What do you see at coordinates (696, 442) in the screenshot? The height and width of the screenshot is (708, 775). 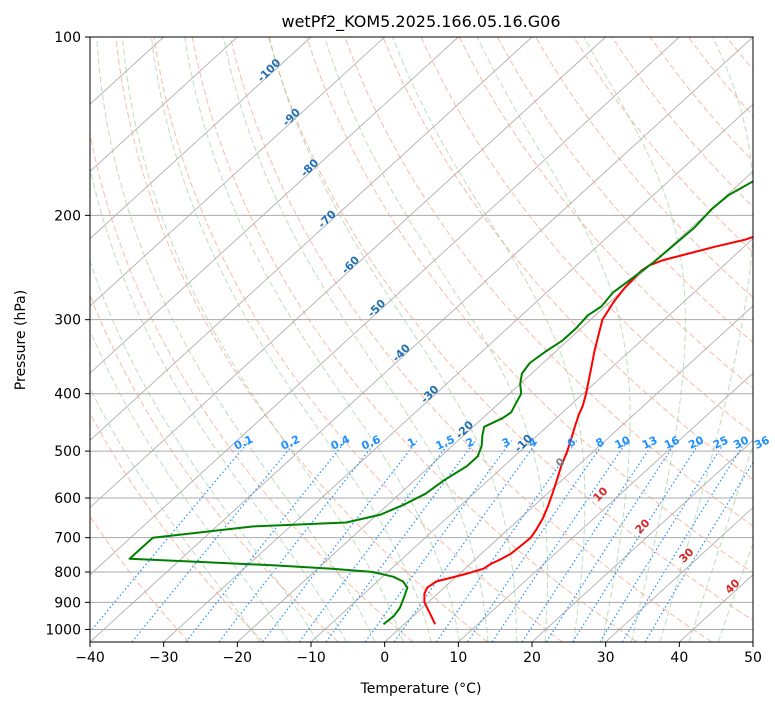 I see `mixing-ratio-label: 20` at bounding box center [696, 442].